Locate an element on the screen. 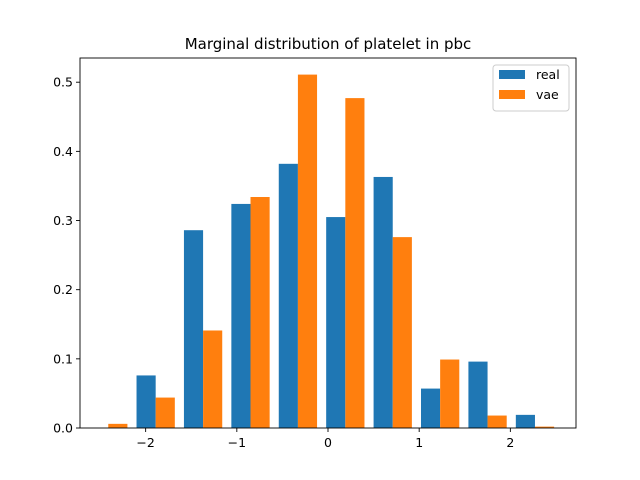  x-tick-label-1: −1 is located at coordinates (237, 442).